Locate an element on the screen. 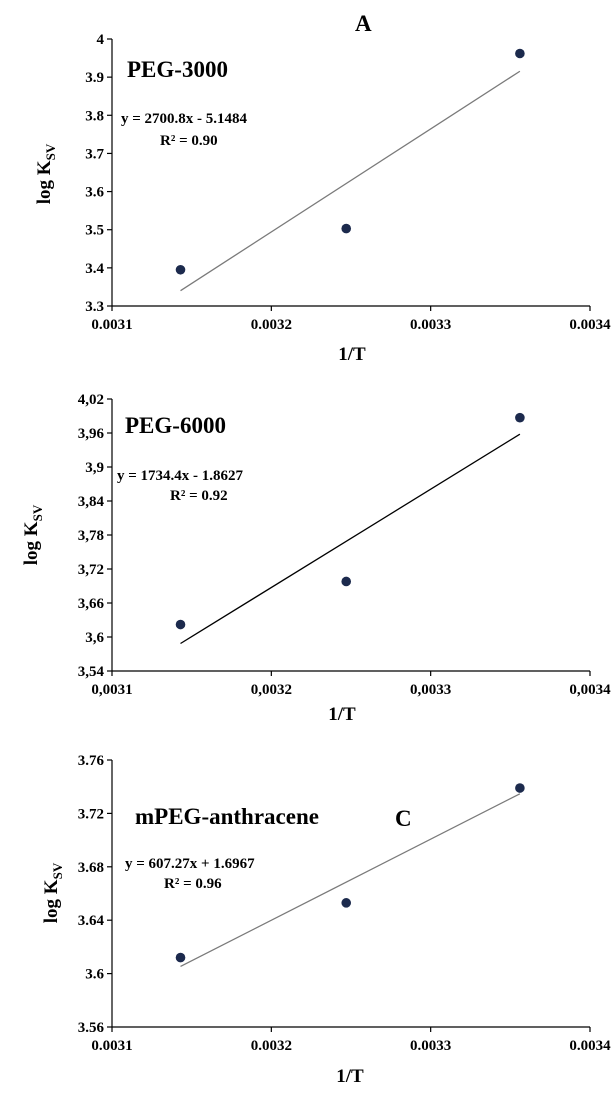  x-tick-label: 0,0031 is located at coordinates (111, 690).